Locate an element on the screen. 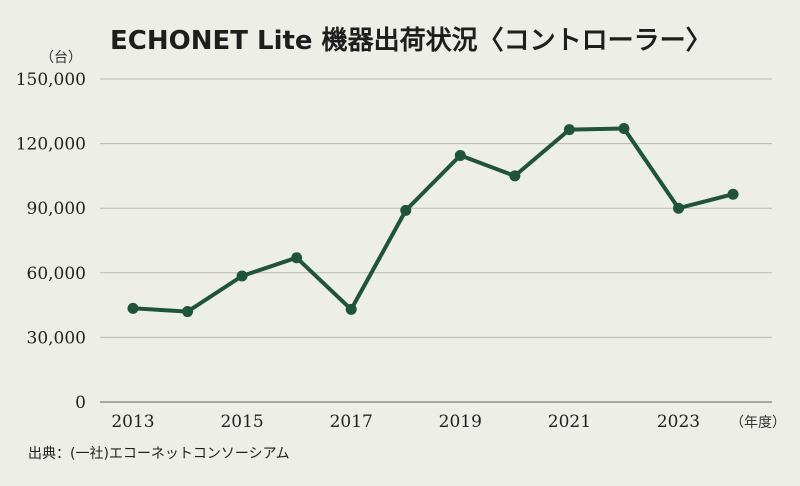 This screenshot has width=800, height=486. y-tick-label: 90,000 is located at coordinates (56, 209).